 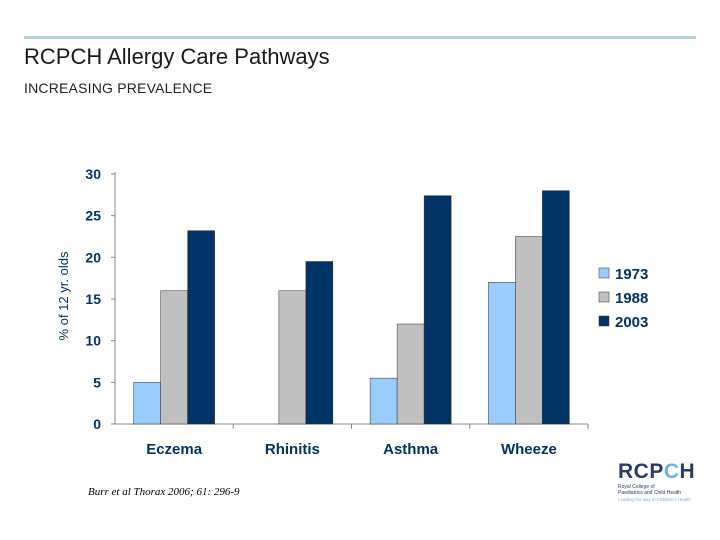 I want to click on bar-rhinitis-2003, so click(x=319, y=343).